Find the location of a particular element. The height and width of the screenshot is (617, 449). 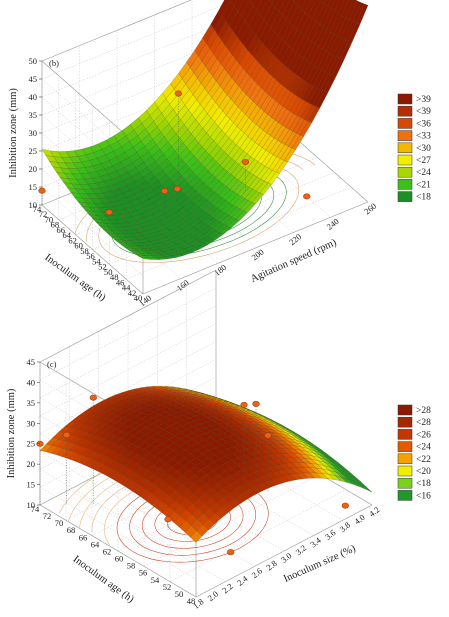

y-tick-label: 52 is located at coordinates (167, 587).